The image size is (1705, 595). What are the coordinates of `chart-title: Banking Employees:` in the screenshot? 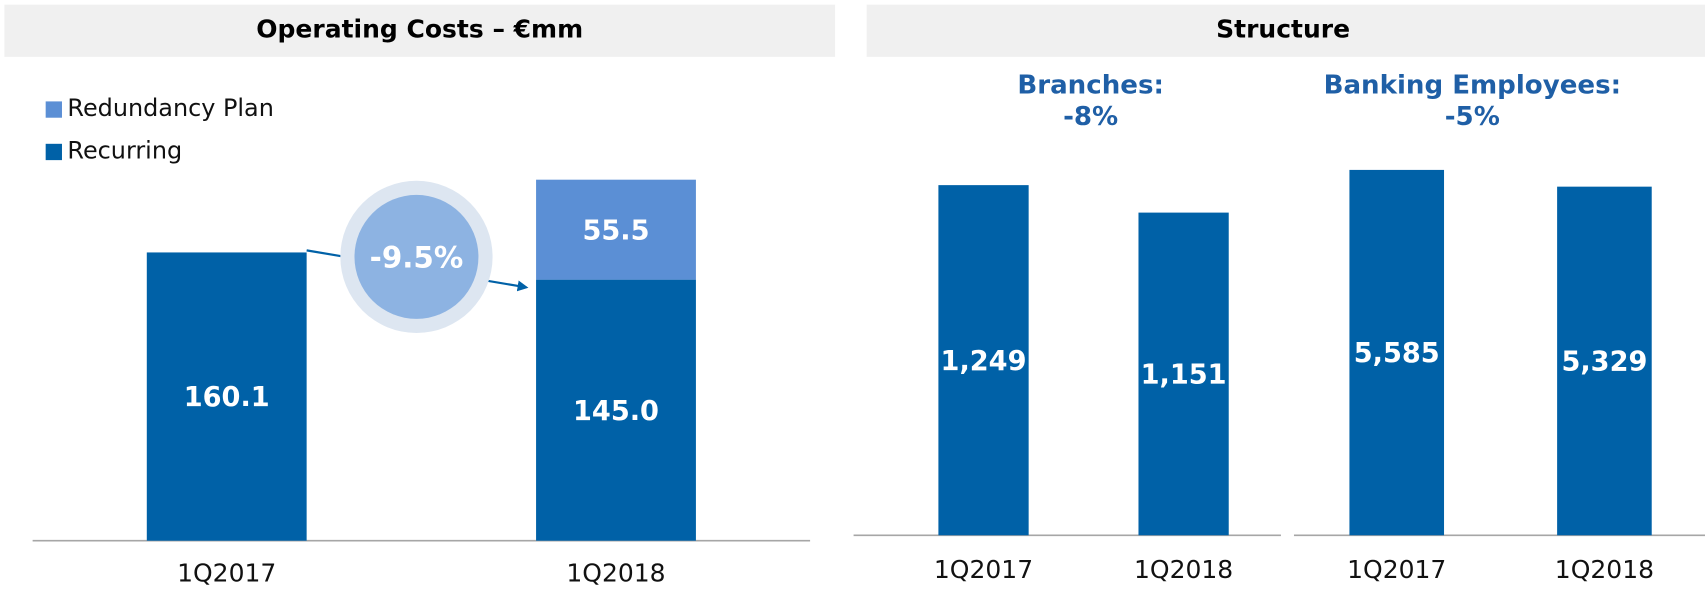 It's located at (1472, 86).